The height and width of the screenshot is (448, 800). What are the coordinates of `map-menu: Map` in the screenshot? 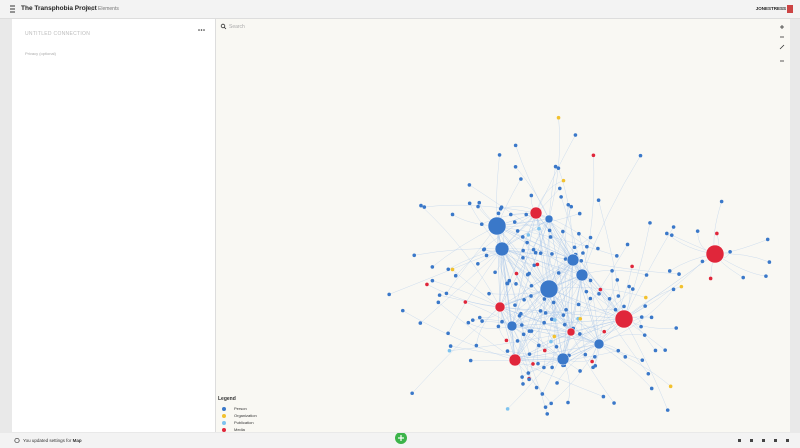 It's located at (89, 9).